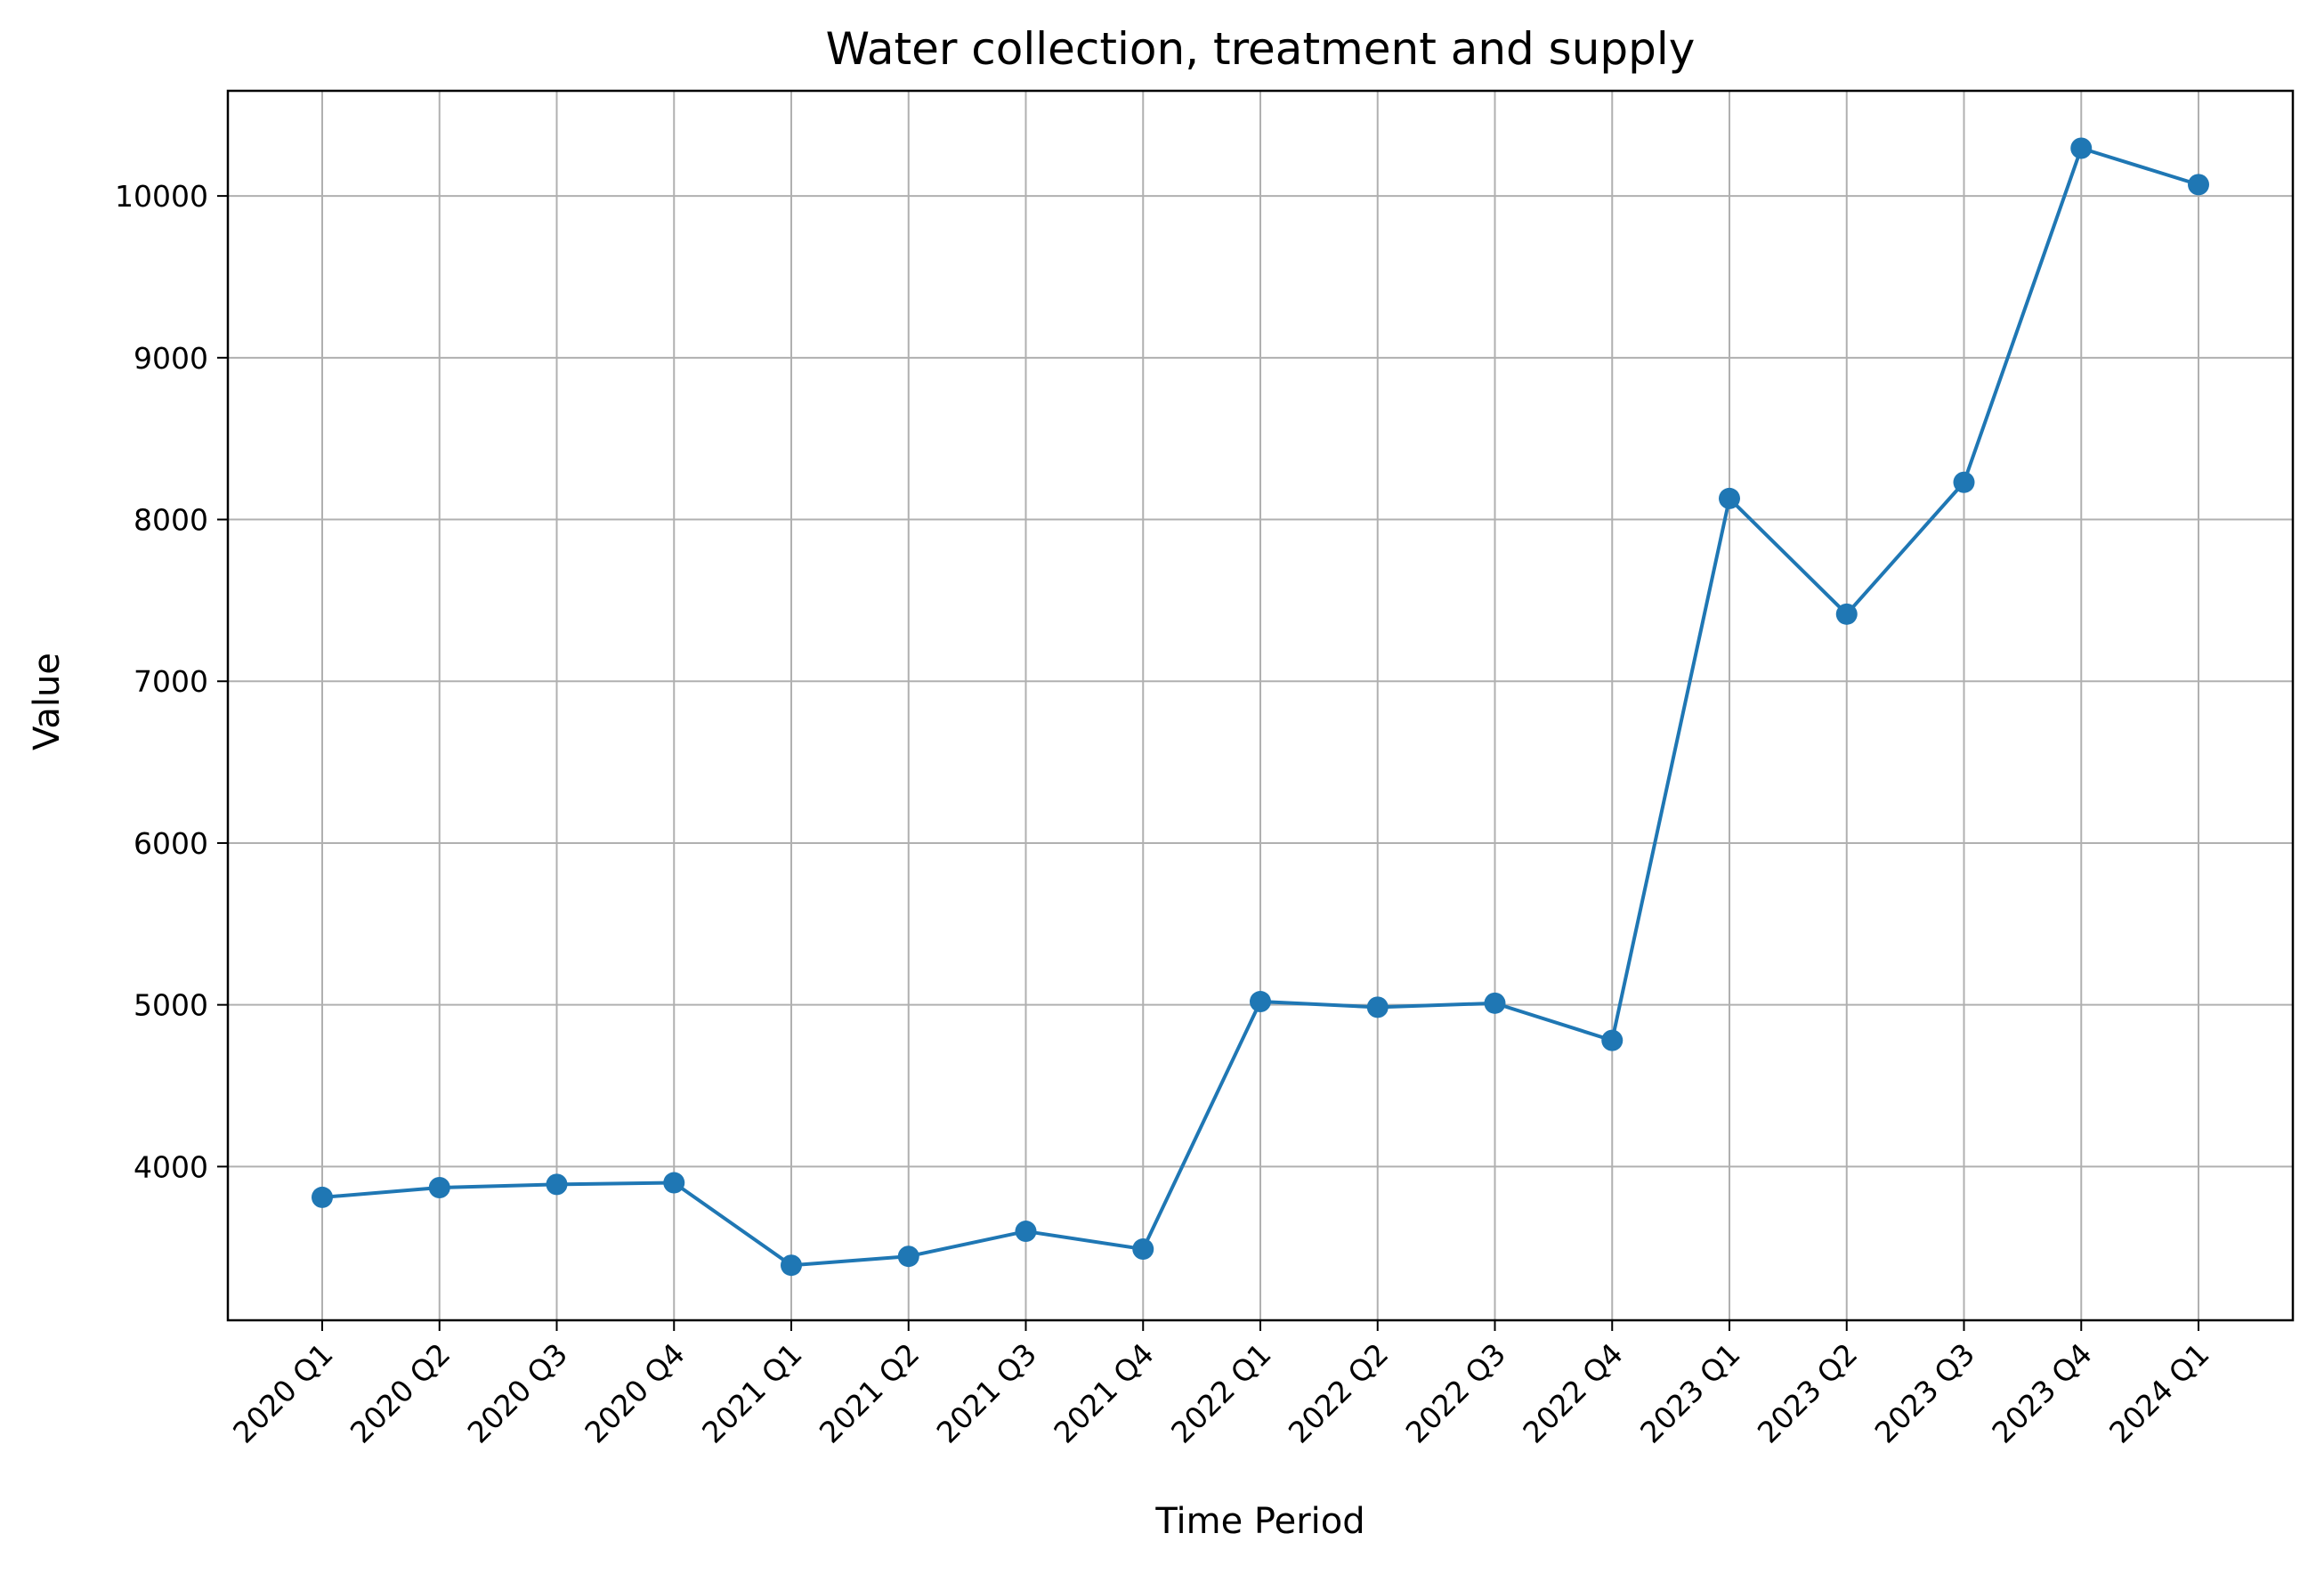  What do you see at coordinates (171, 1005) in the screenshot?
I see `y-tick-label: 5000` at bounding box center [171, 1005].